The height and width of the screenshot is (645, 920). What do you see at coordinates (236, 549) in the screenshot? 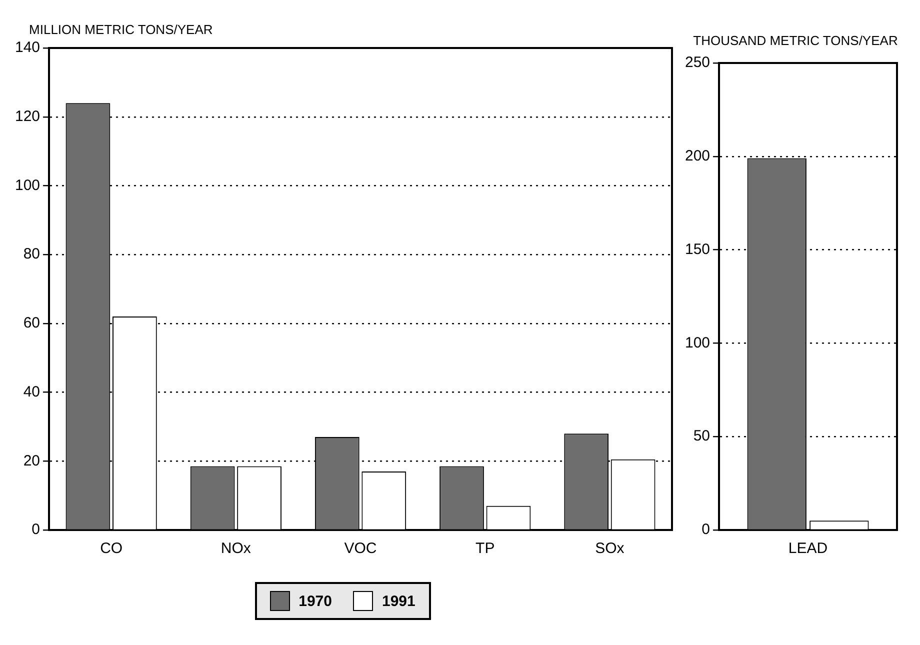
I see `x-tick-label: NOx` at bounding box center [236, 549].